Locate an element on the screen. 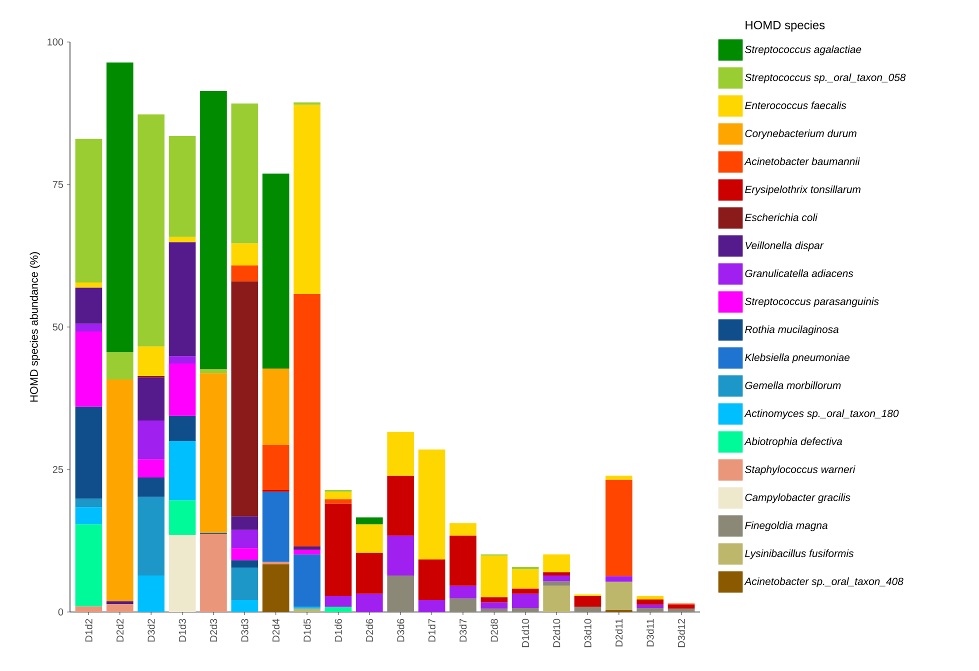 This screenshot has height=671, width=979. legend-label: Gemella morbillorum is located at coordinates (793, 385).